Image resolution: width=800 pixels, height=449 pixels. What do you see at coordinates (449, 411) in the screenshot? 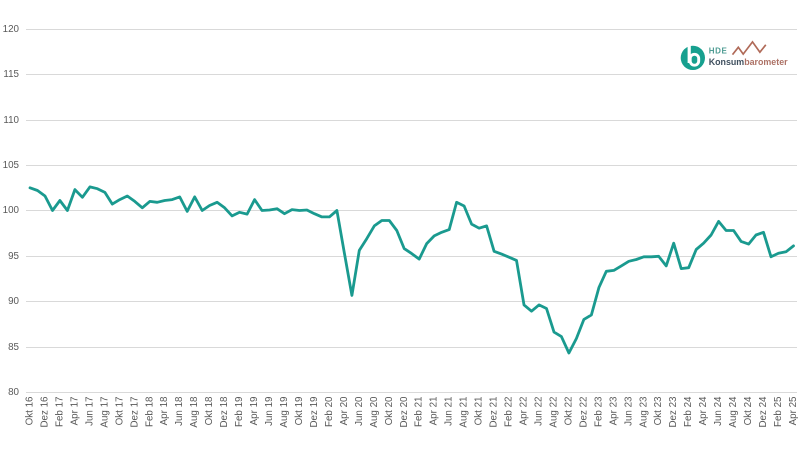
I see `svg-text: Jun 21` at bounding box center [449, 411].